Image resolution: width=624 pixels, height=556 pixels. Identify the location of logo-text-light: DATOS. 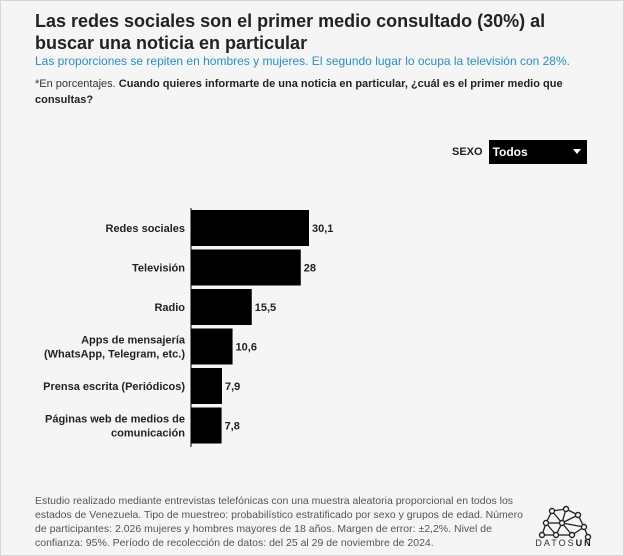
(555, 543).